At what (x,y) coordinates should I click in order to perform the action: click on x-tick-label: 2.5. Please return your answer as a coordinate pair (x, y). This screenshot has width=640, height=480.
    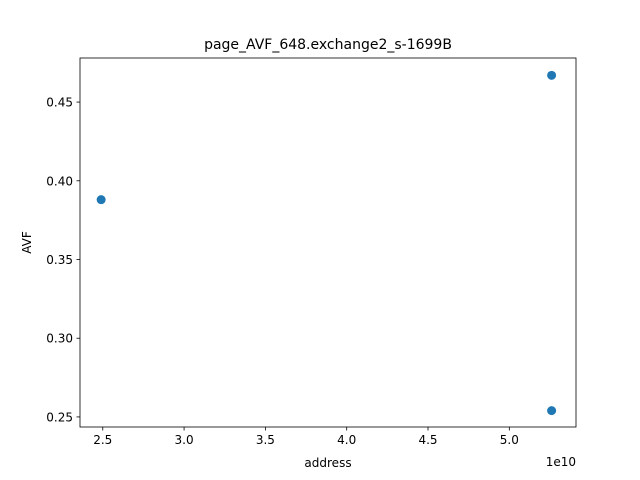
    Looking at the image, I should click on (102, 440).